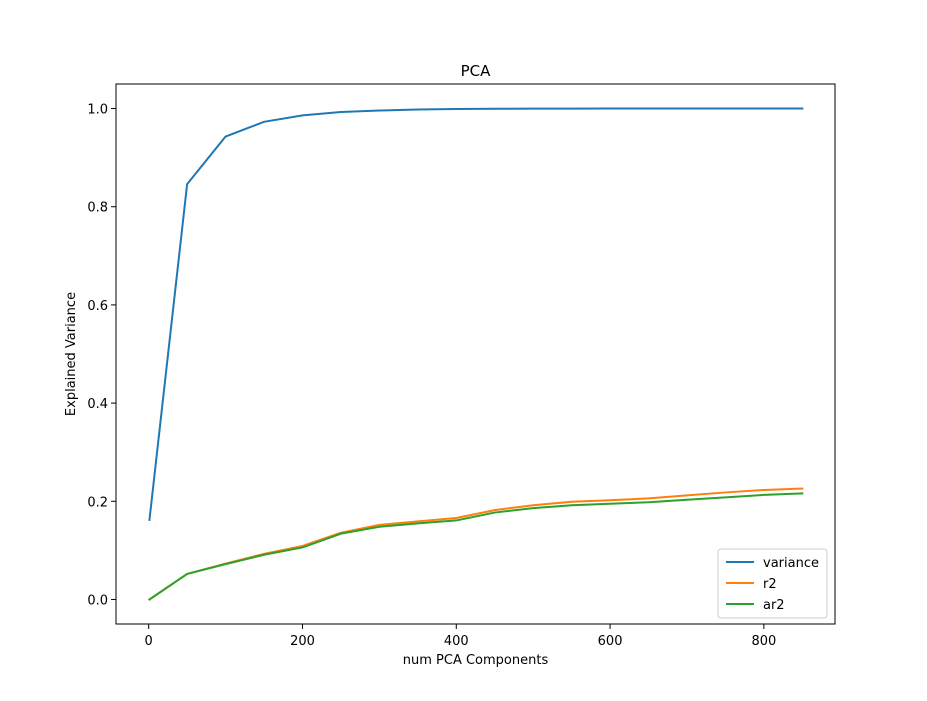 The width and height of the screenshot is (927, 701). Describe the element at coordinates (149, 641) in the screenshot. I see `x-tick-label: 0` at that location.